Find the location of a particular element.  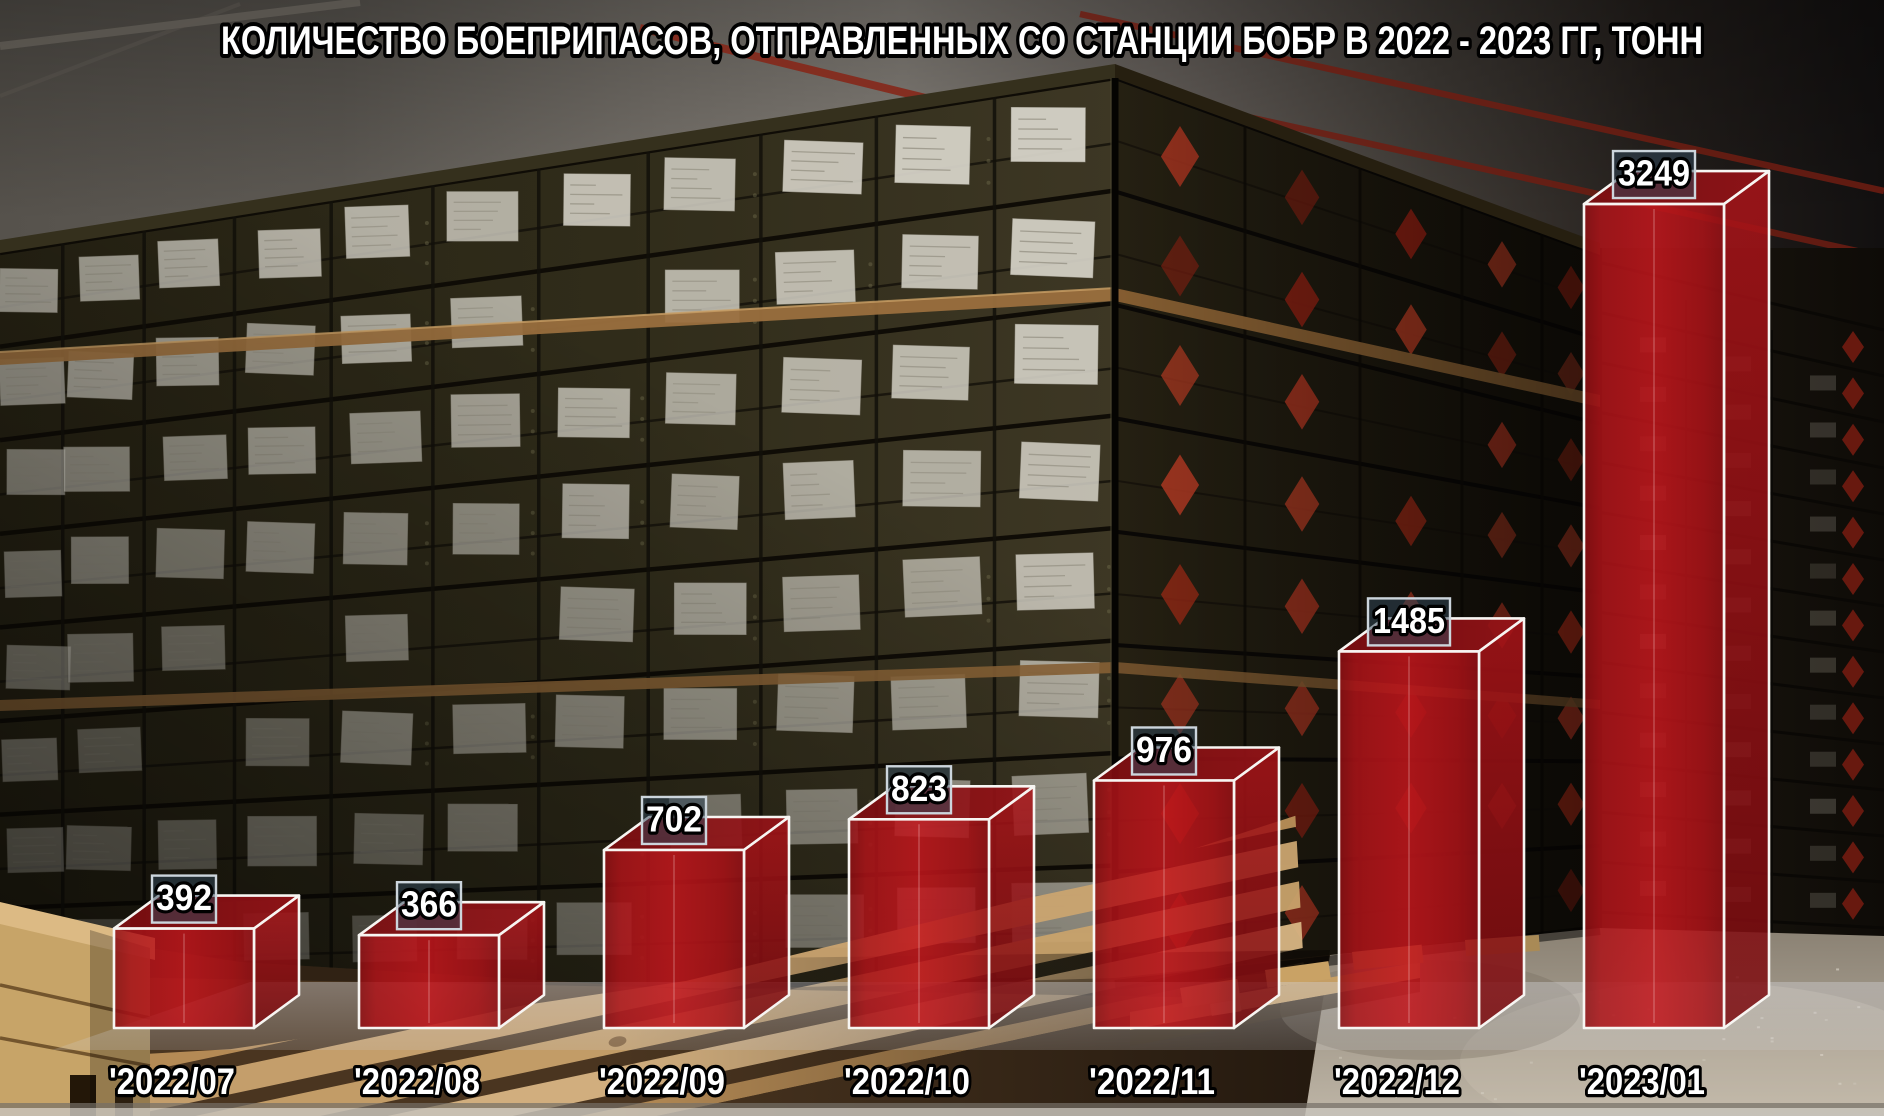

value-label-text: 823 is located at coordinates (919, 788).